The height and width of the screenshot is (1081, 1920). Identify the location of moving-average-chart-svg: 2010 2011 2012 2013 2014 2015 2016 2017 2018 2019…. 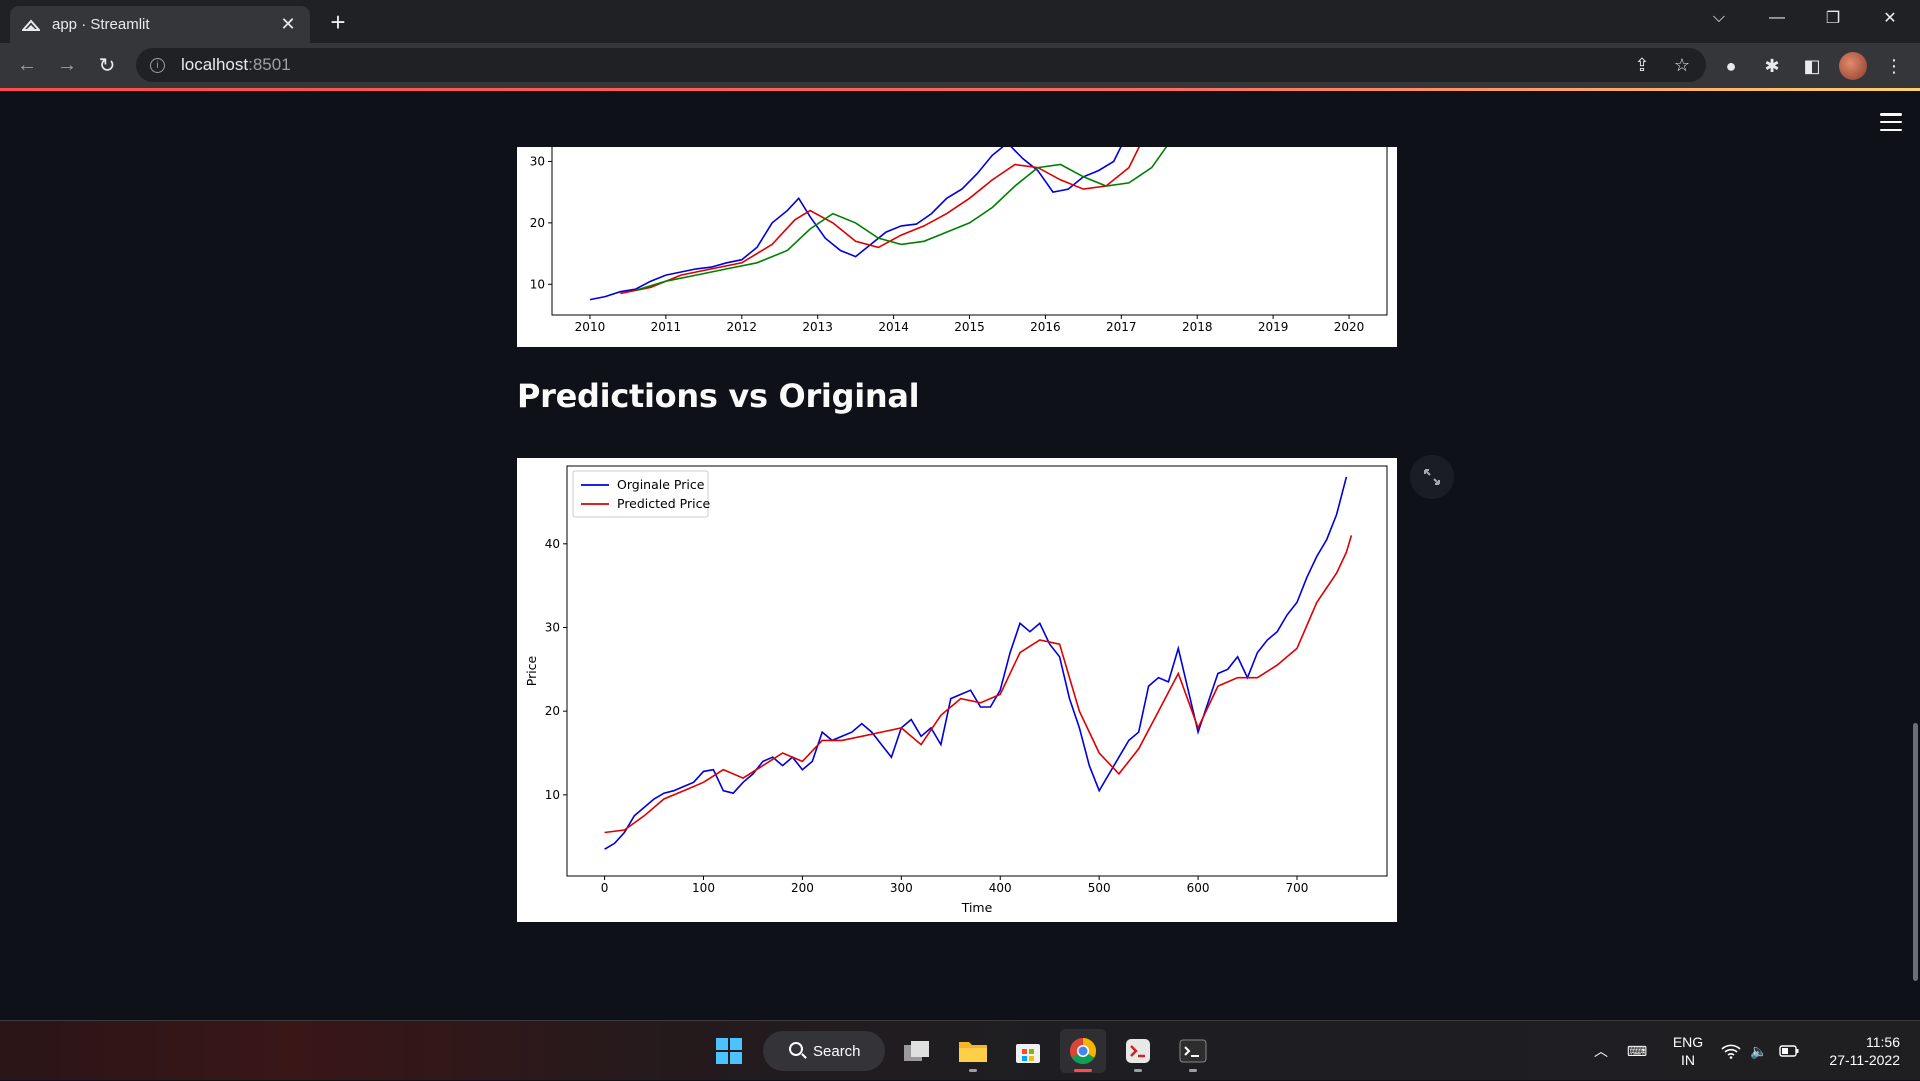
(959, 240).